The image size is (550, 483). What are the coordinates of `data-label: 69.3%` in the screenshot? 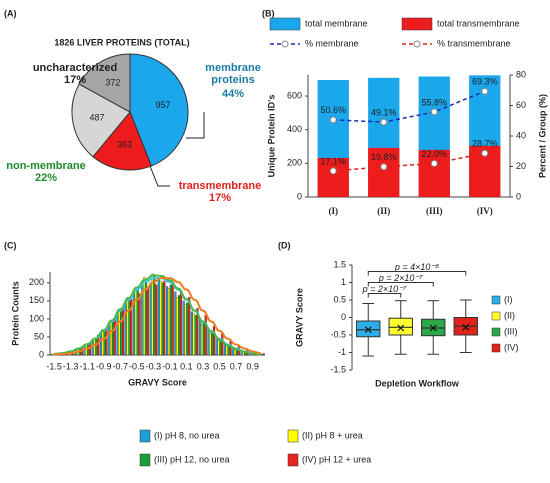 It's located at (485, 82).